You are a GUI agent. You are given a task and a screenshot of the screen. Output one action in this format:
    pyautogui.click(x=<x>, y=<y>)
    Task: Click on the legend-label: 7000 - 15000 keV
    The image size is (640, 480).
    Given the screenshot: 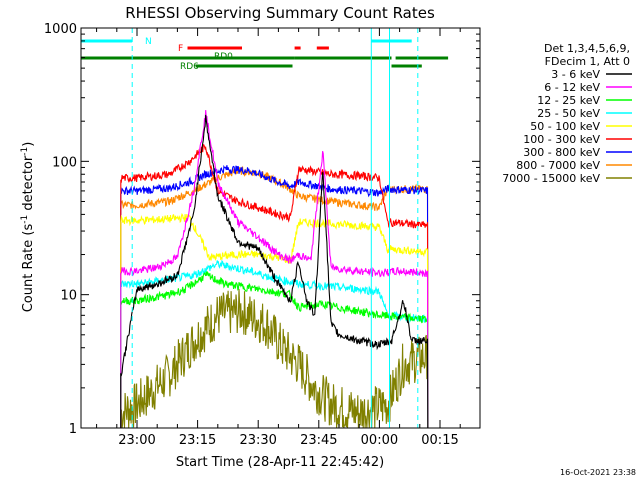 What is the action you would take?
    pyautogui.click(x=551, y=178)
    